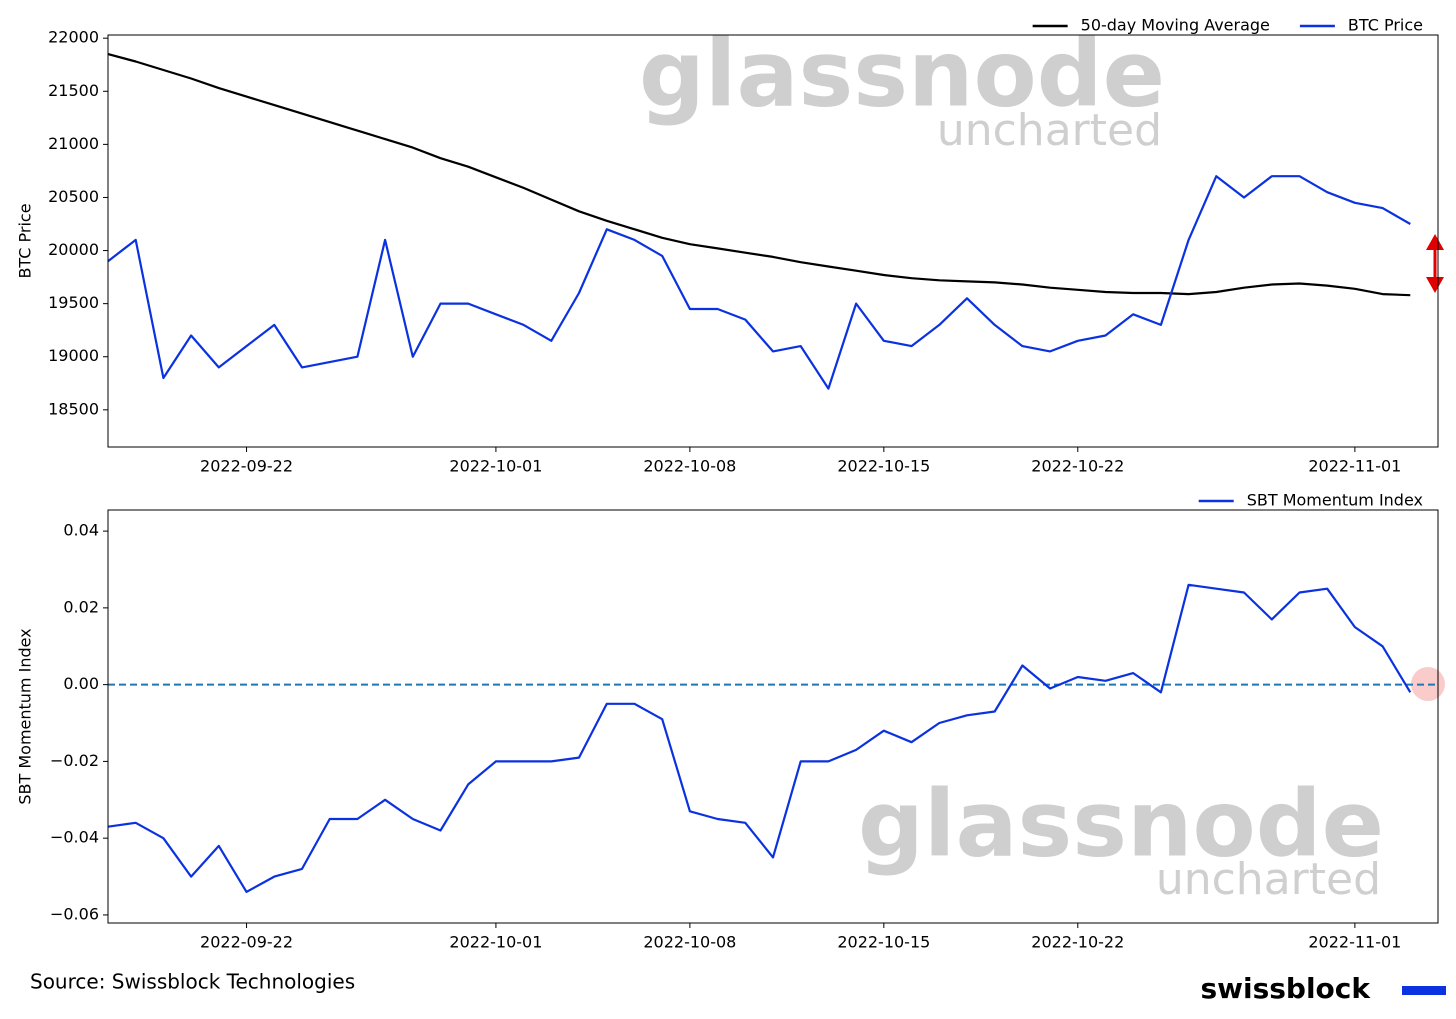 This screenshot has height=1019, width=1456. Describe the element at coordinates (73, 408) in the screenshot. I see `y-tick-label: 18500` at that location.